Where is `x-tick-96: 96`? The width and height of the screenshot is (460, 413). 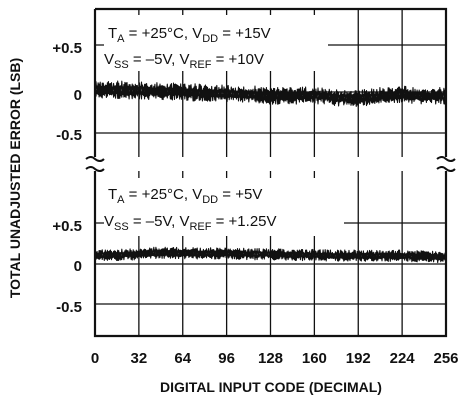 x-tick-96: 96 is located at coordinates (226, 358).